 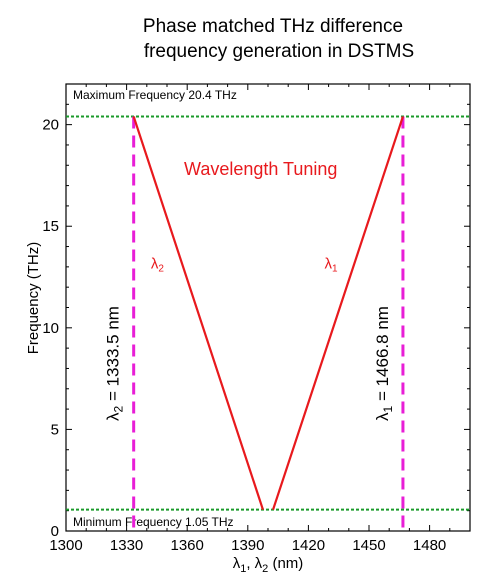 I want to click on series-label: λ2, so click(x=158, y=265).